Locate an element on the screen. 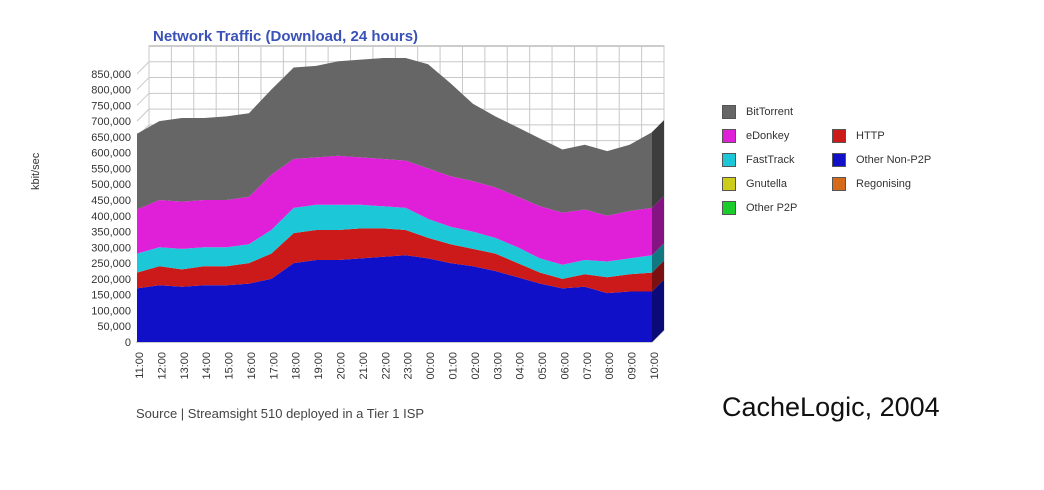 The image size is (1044, 490). y-tick-label: 700,000 is located at coordinates (111, 122).